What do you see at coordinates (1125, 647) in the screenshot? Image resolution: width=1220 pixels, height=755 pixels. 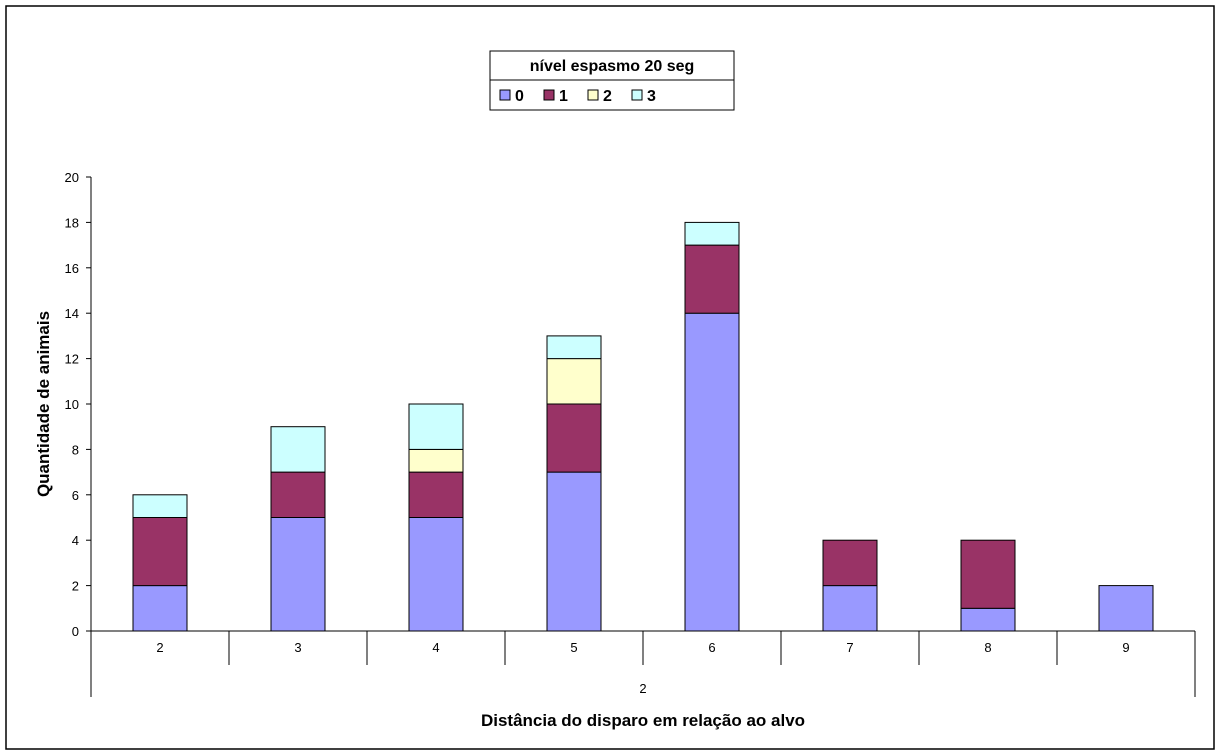 I see `x-tick-label: 9` at bounding box center [1125, 647].